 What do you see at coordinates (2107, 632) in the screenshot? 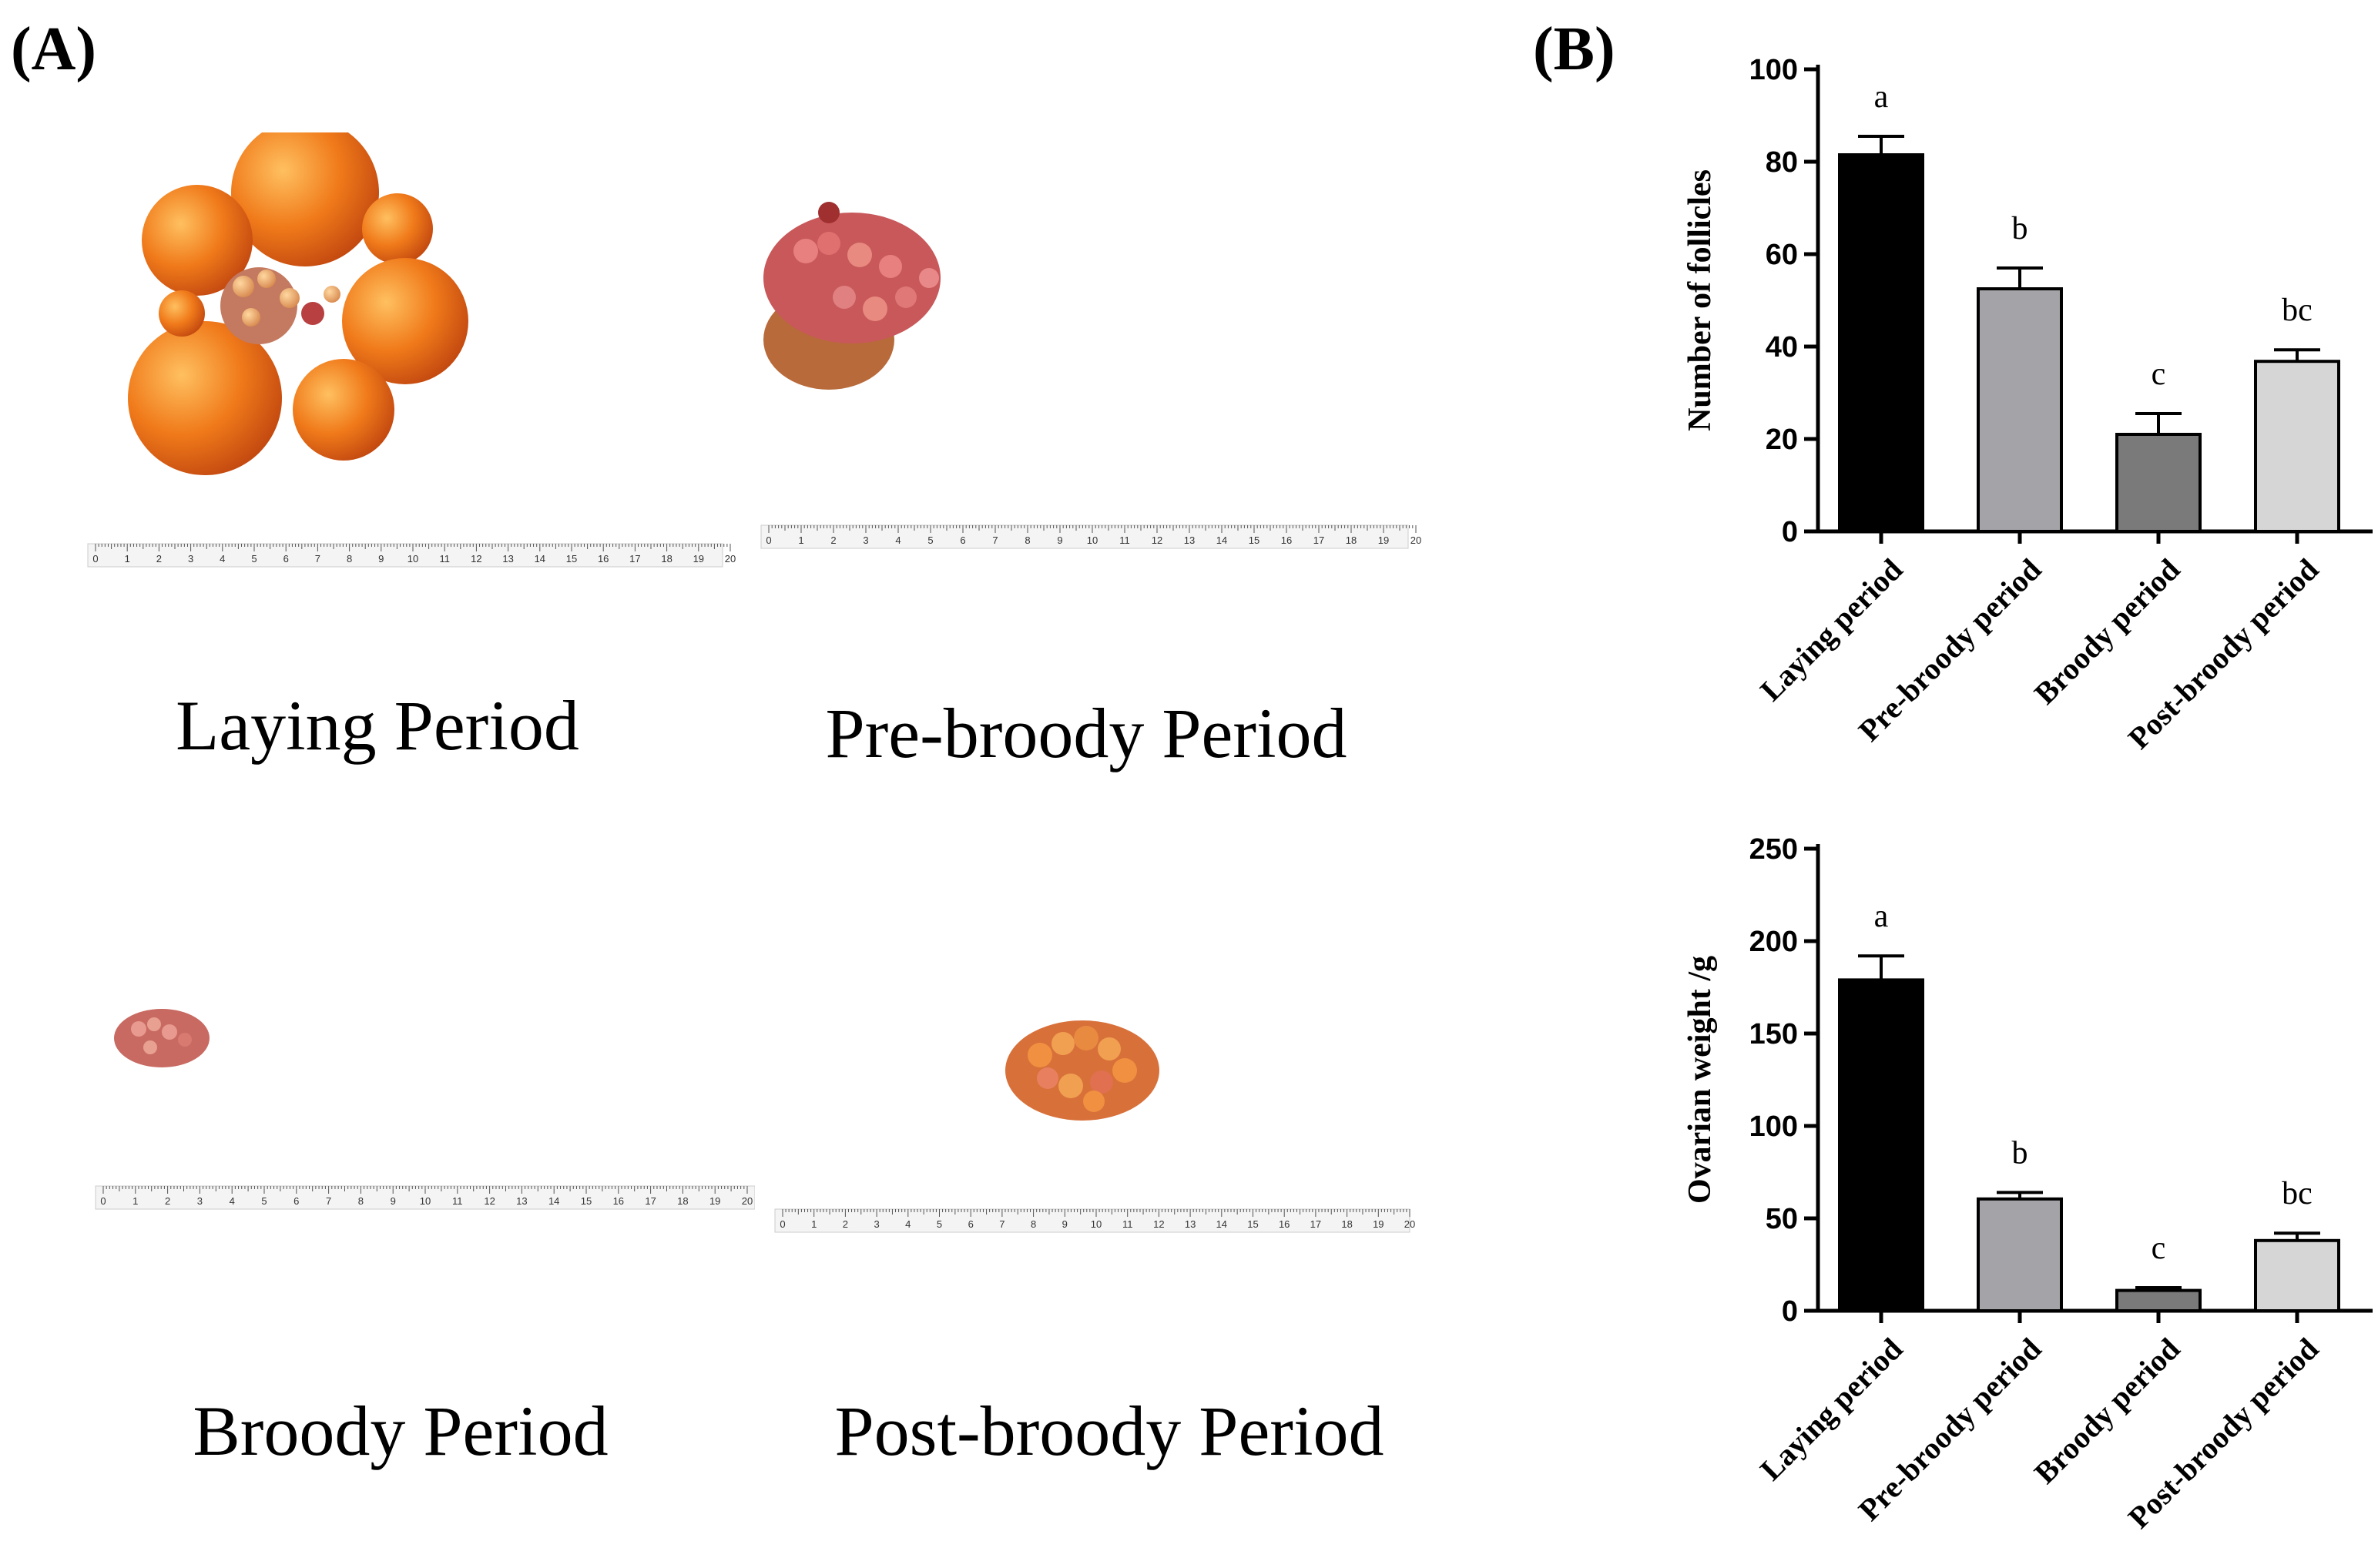
I see `follicle-count-x-tick-label: Broody period` at bounding box center [2107, 632].